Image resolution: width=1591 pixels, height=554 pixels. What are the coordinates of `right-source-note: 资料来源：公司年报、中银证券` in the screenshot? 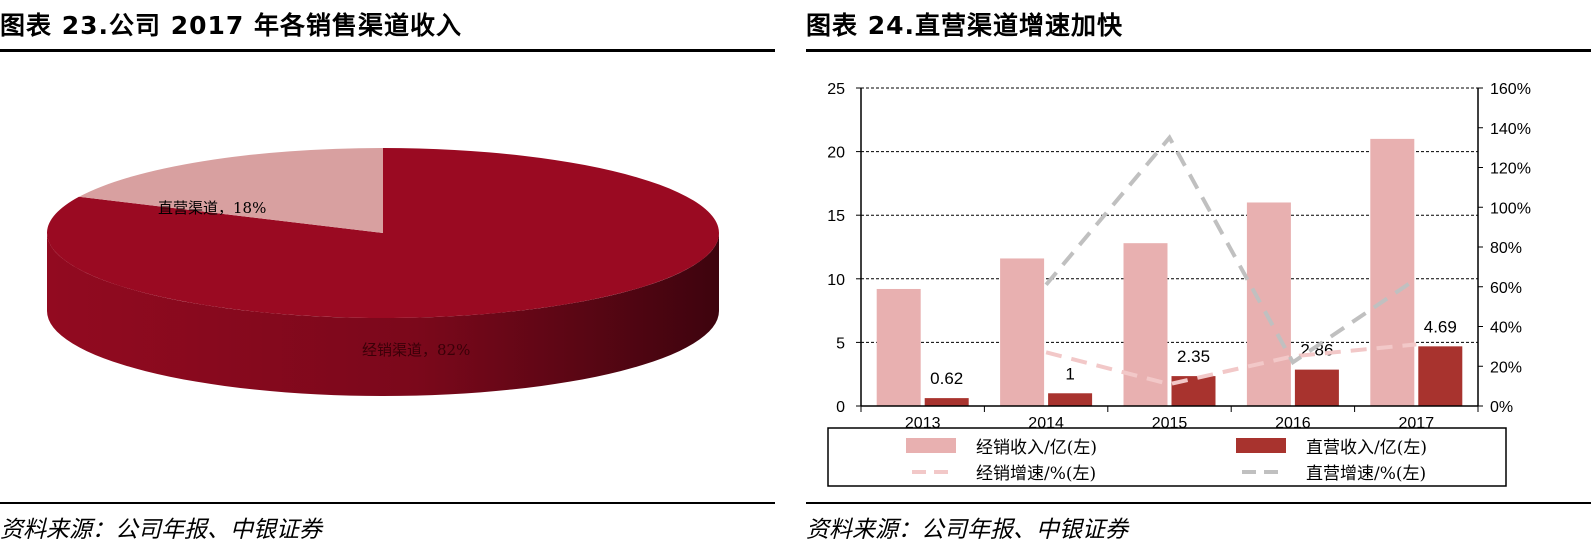 It's located at (967, 530).